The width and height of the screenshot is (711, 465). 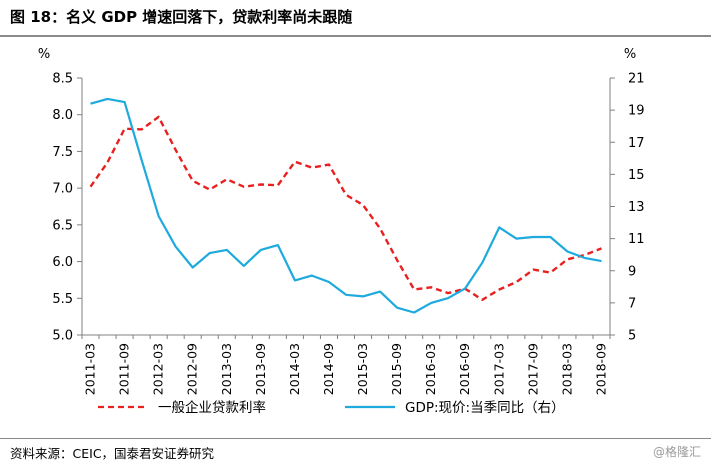 I want to click on legend: 一般企业贷款利率 GDP:现价:当季同比（右）, so click(x=331, y=407).